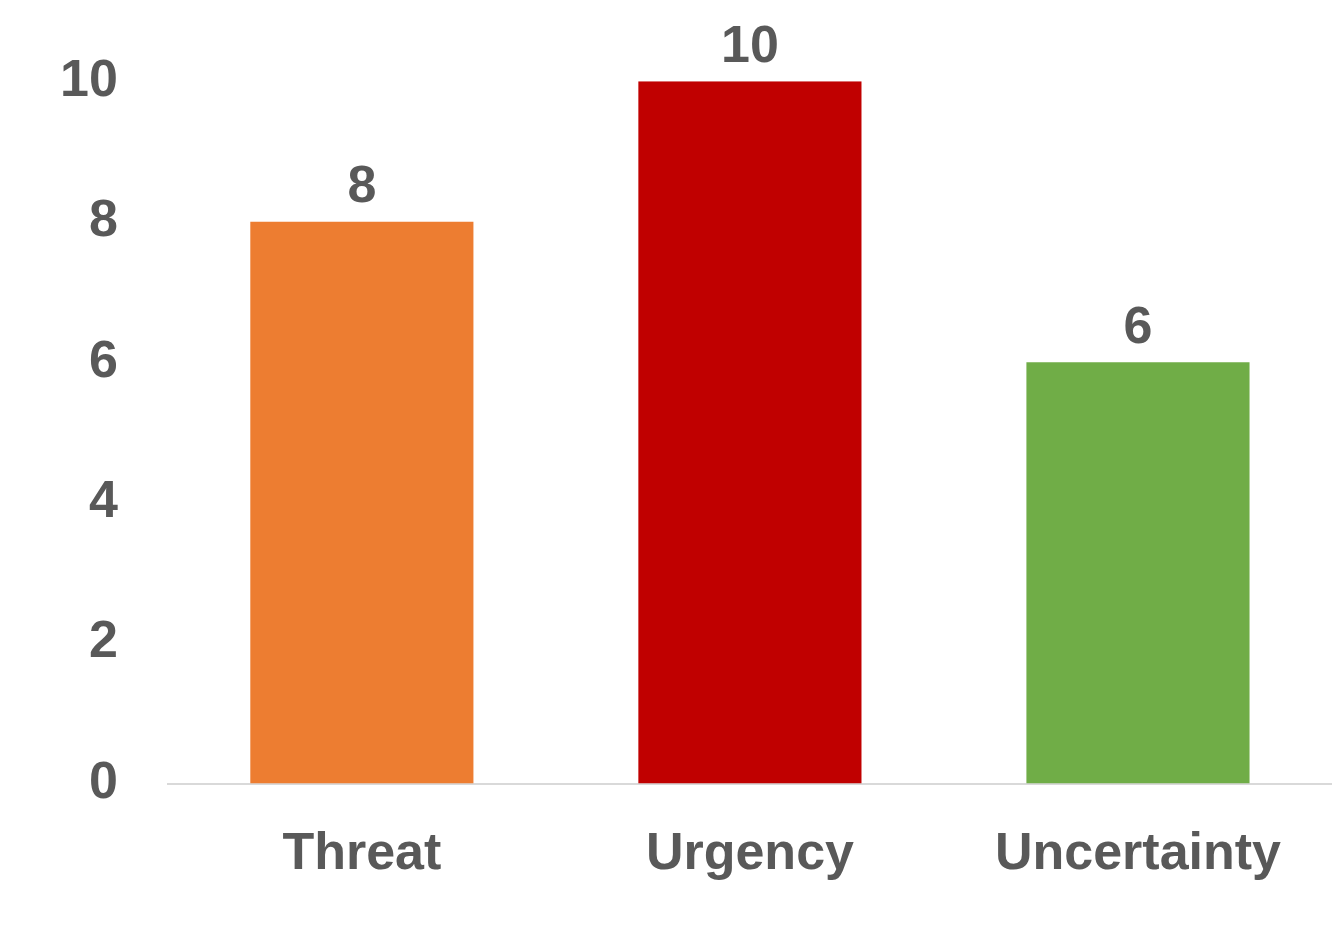  What do you see at coordinates (103, 639) in the screenshot?
I see `y-tick-label: 2` at bounding box center [103, 639].